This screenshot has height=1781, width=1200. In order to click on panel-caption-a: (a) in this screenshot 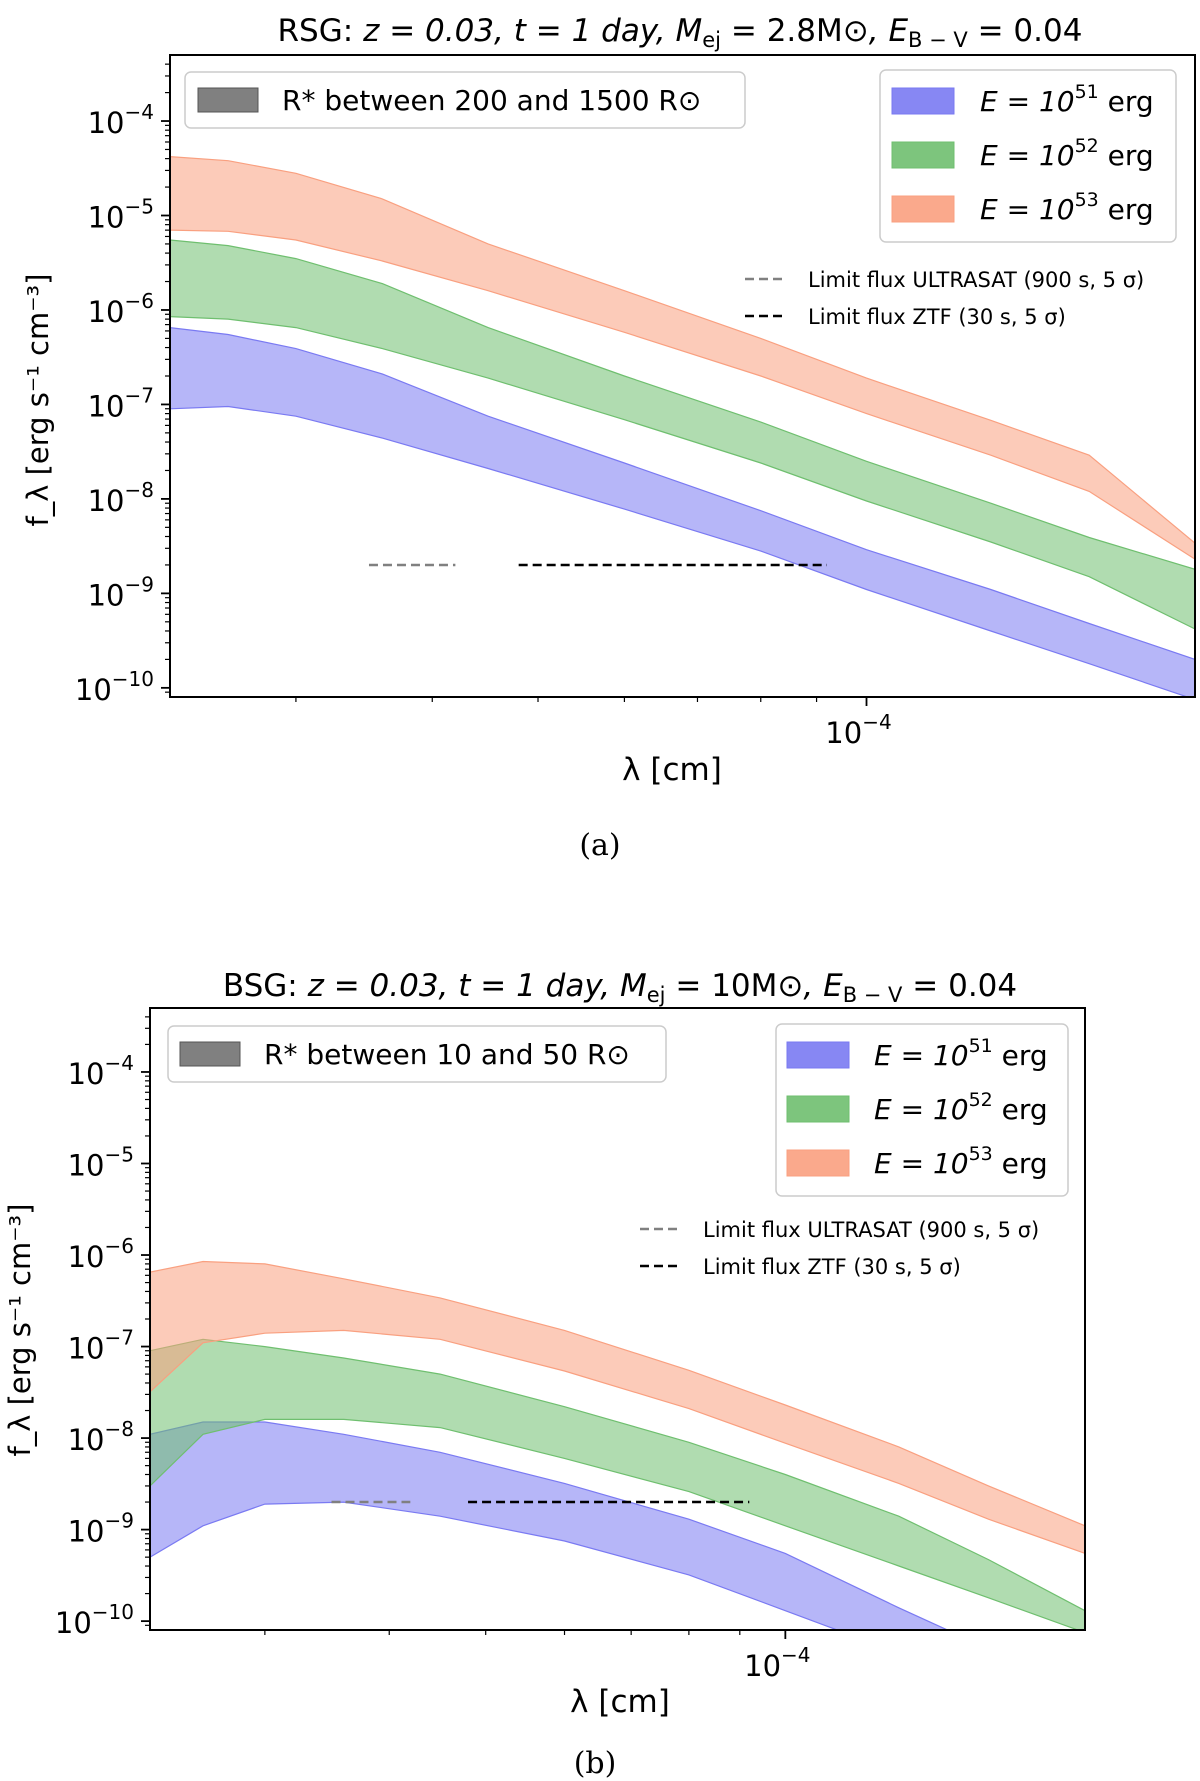, I will do `click(599, 845)`.